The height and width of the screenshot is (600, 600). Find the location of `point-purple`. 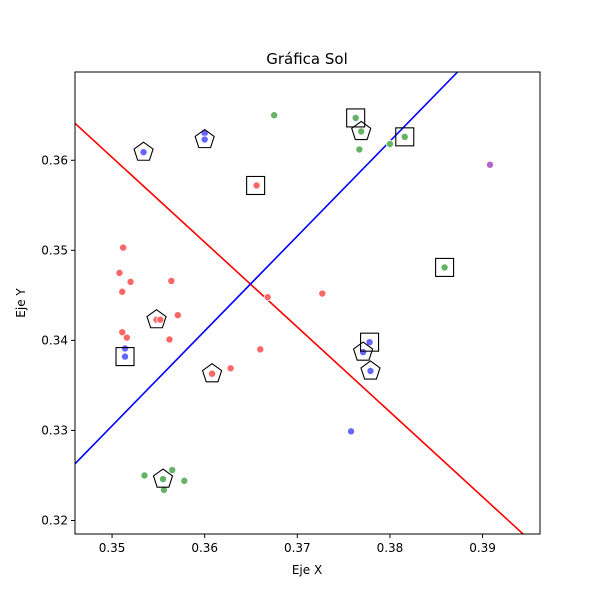

point-purple is located at coordinates (489, 164).